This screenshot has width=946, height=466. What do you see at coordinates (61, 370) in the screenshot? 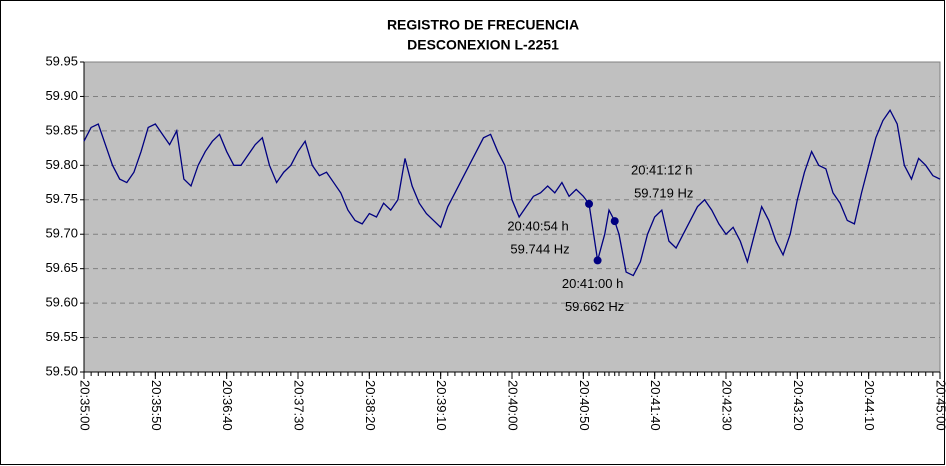
I see `y-tick-label: 59.50` at bounding box center [61, 370].